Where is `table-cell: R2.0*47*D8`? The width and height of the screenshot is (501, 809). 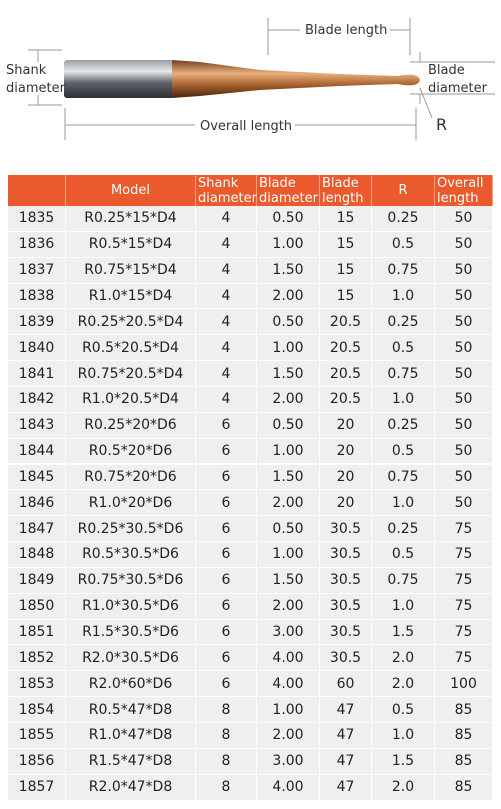 table-cell: R2.0*47*D8 is located at coordinates (131, 787).